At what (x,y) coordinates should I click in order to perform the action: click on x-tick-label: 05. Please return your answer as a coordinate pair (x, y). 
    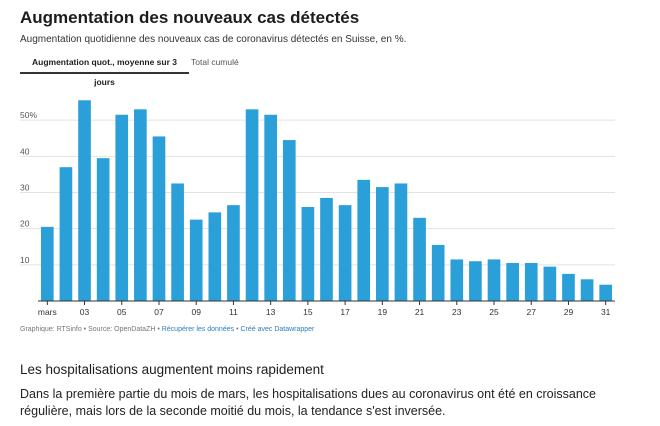
    Looking at the image, I should click on (122, 312).